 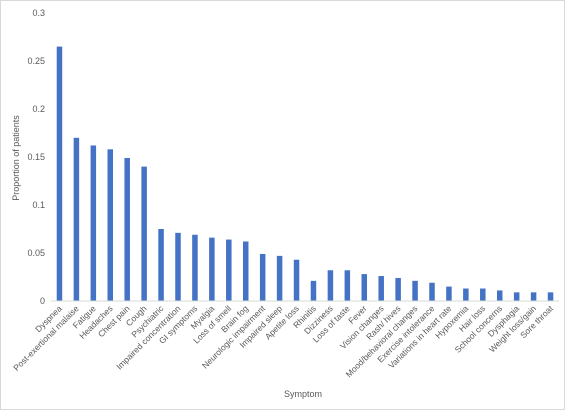 What do you see at coordinates (36, 61) in the screenshot?
I see `y-tick-label: 0.25` at bounding box center [36, 61].